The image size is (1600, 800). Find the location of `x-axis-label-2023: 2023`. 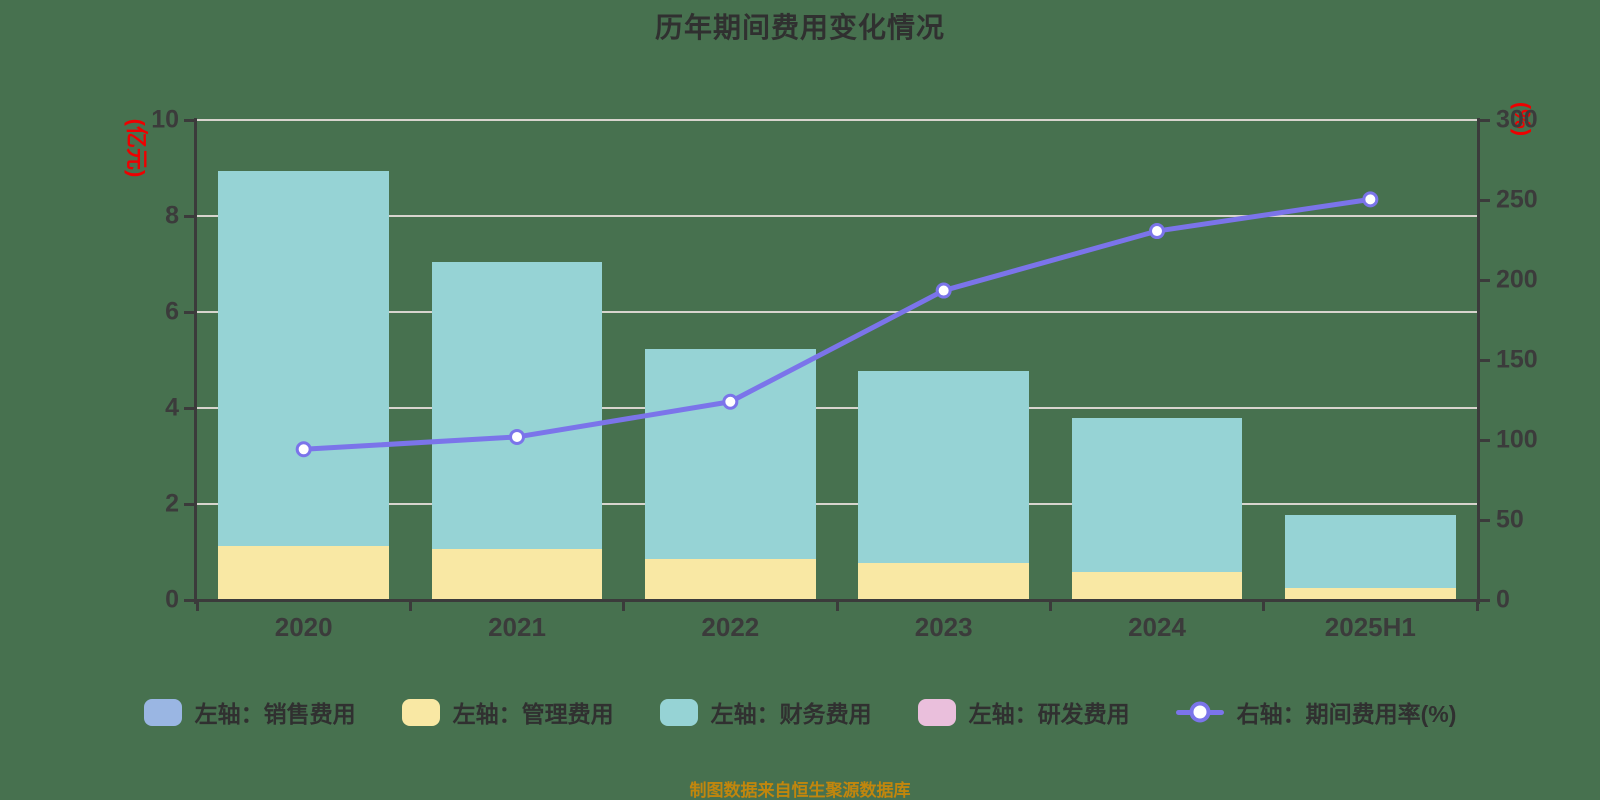

x-axis-label-2023: 2023 is located at coordinates (943, 627).